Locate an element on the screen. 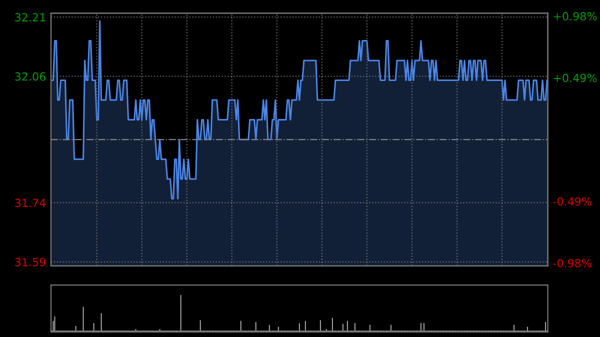 The width and height of the screenshot is (600, 337). y-tick-label: 32.06 is located at coordinates (30, 76).